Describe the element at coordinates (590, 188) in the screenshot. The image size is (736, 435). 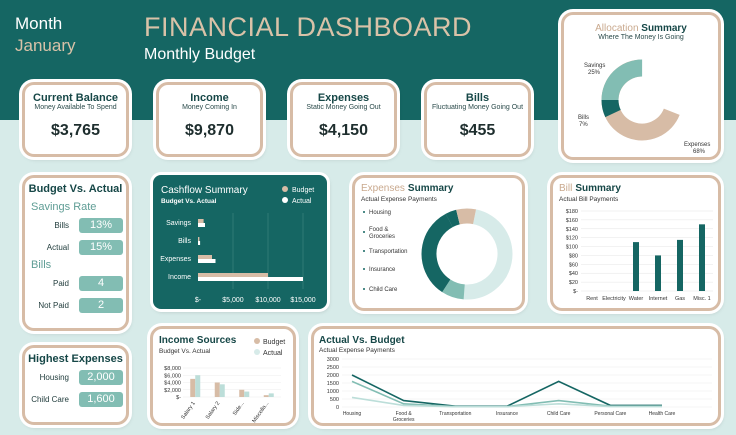
I see `bill-summary-title: Bill Summary` at that location.